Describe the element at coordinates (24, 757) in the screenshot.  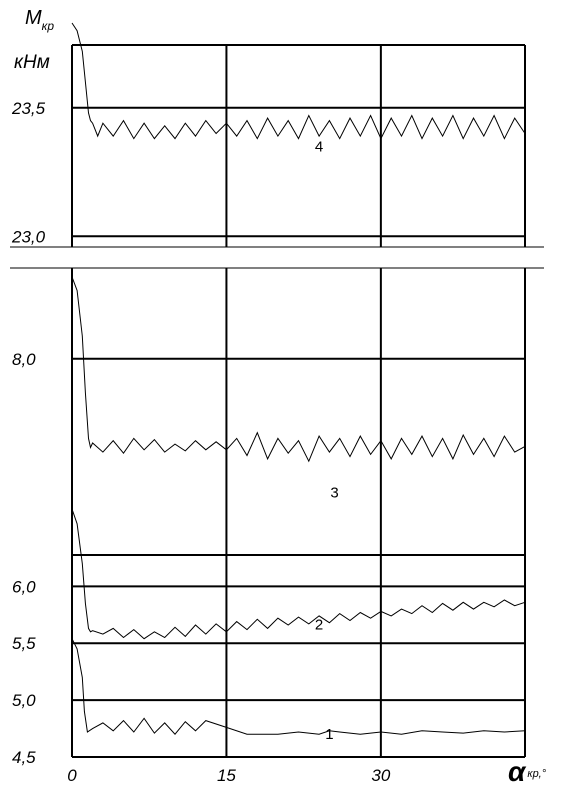
I see `lower-y-tick-label: 4,5` at that location.